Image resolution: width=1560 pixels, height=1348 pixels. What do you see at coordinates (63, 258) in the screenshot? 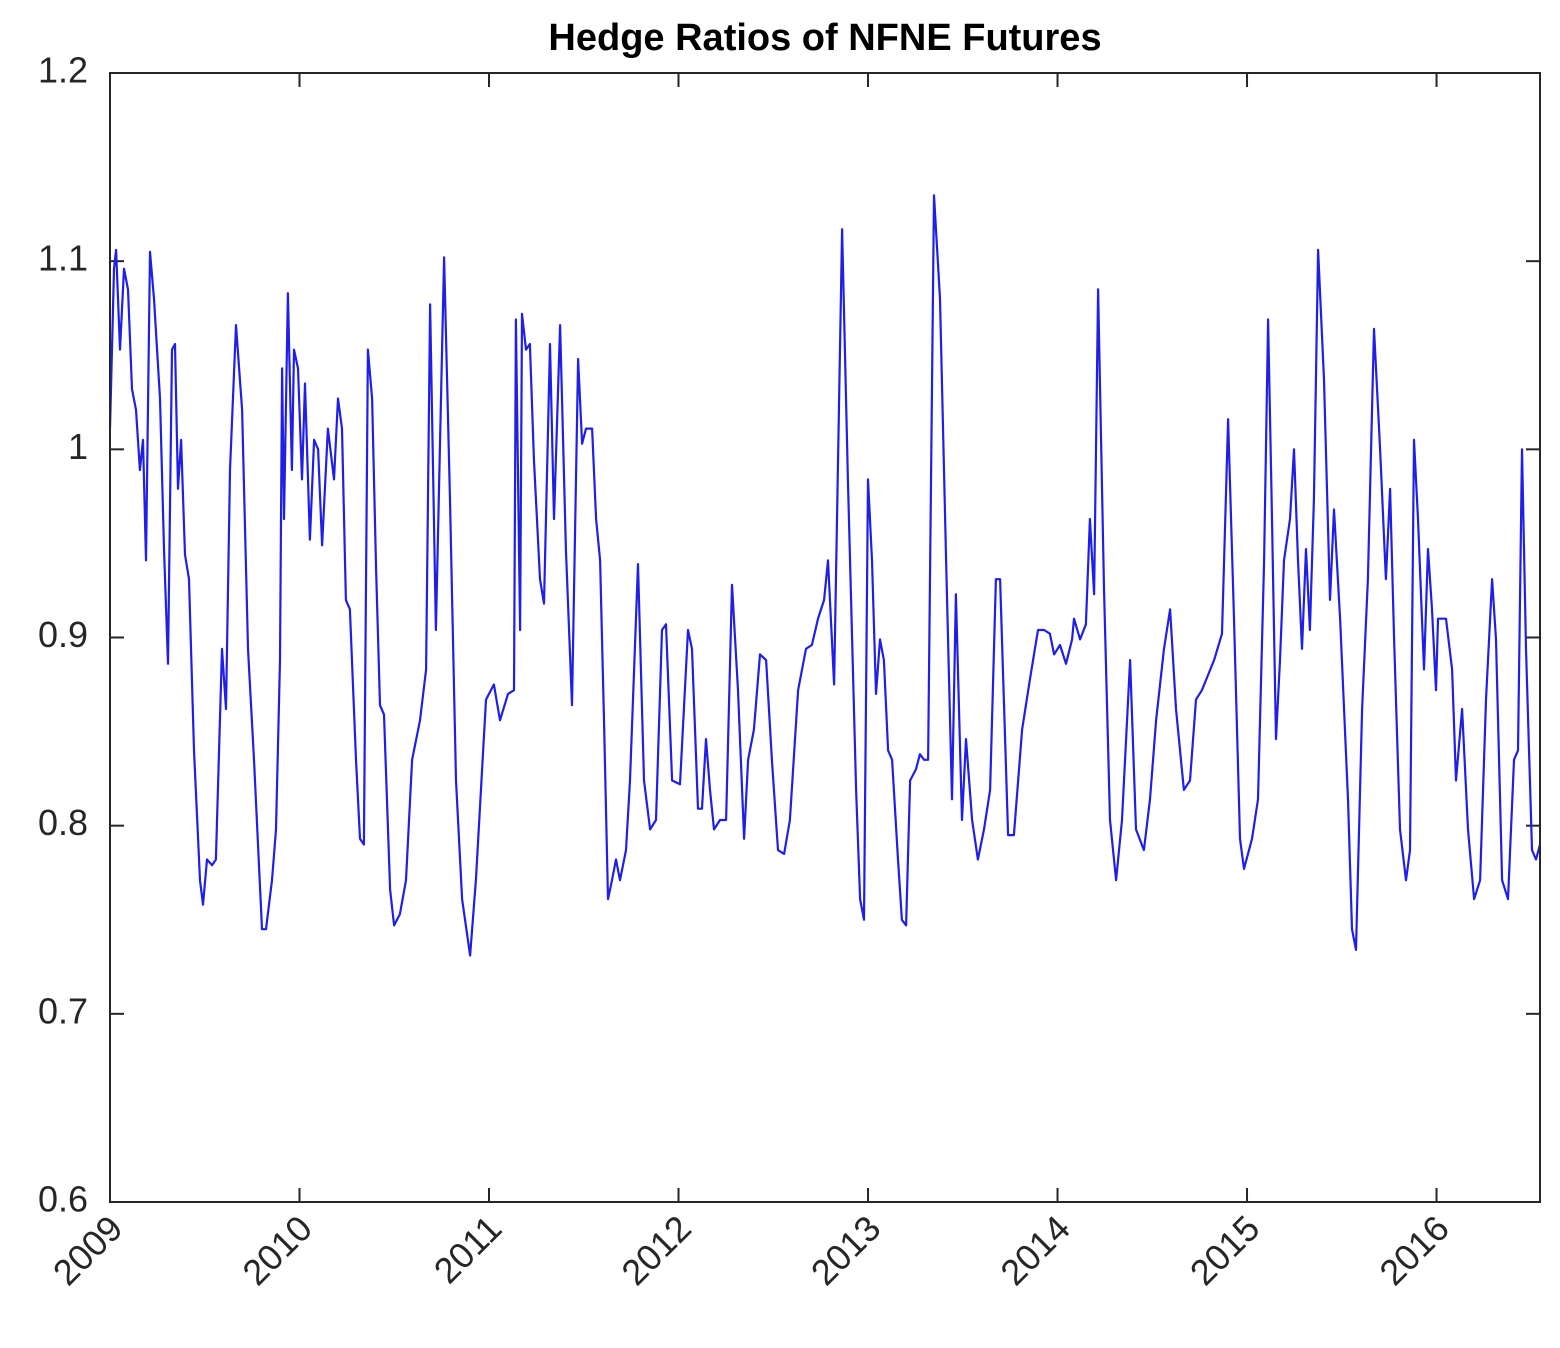
I see `y-tick-label: 1.1` at bounding box center [63, 258].